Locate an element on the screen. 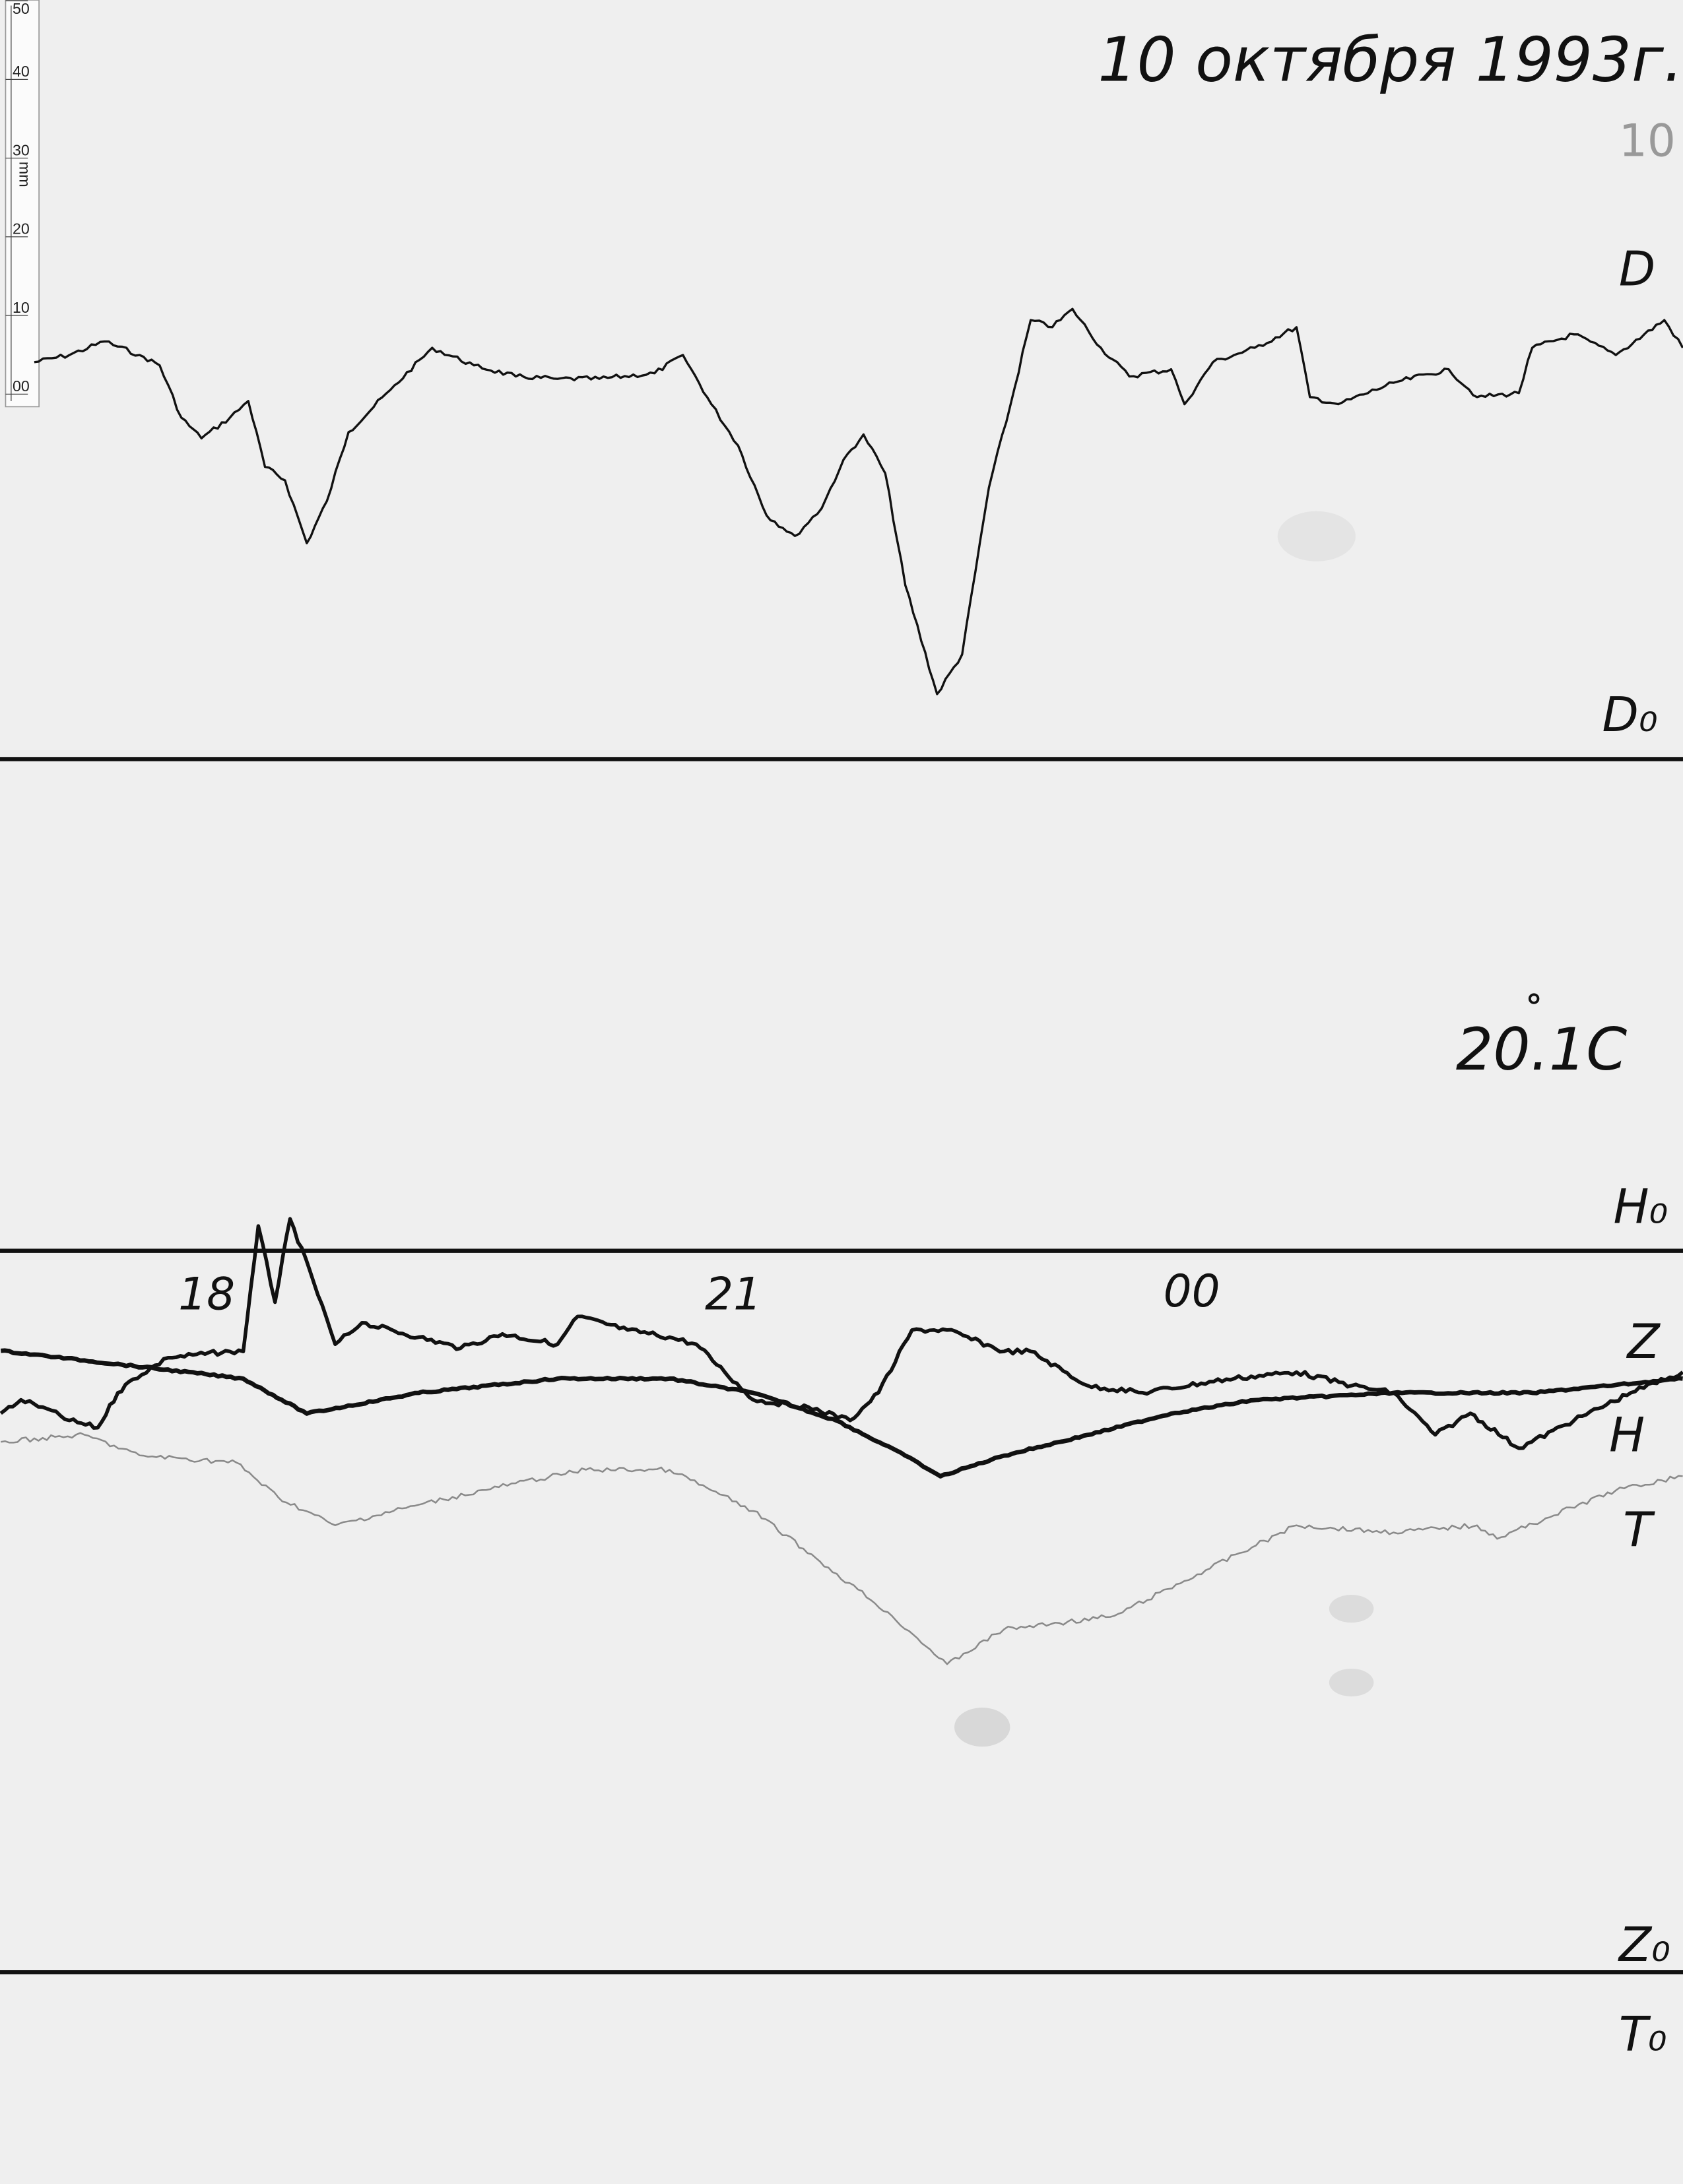 Image resolution: width=1683 pixels, height=2184 pixels. page-number: 10 is located at coordinates (1647, 140).